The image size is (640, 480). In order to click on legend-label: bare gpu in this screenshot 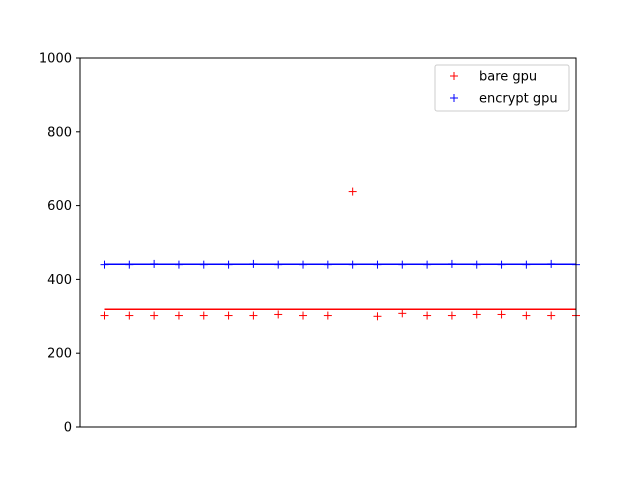, I will do `click(508, 77)`.